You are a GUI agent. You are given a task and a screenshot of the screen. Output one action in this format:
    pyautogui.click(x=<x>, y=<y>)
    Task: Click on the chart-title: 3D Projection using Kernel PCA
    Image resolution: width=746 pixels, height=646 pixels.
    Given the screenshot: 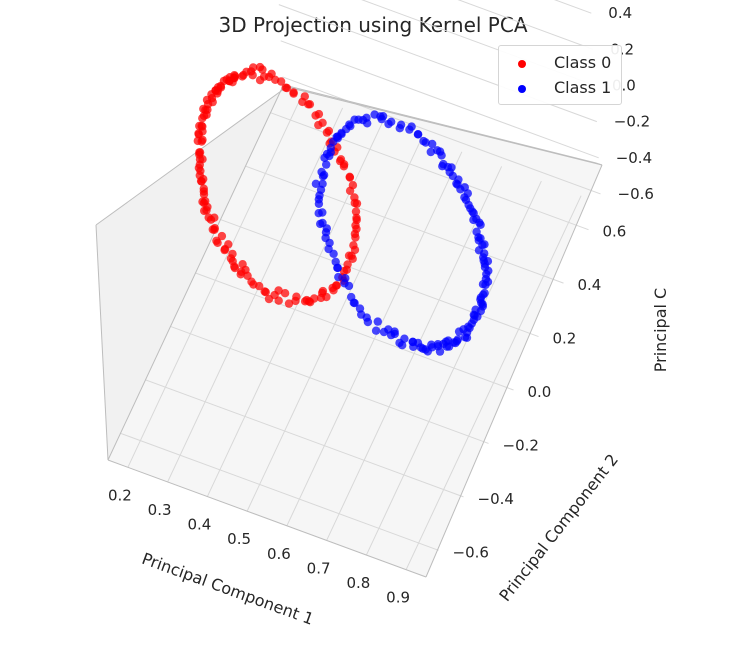 What is the action you would take?
    pyautogui.click(x=372, y=25)
    